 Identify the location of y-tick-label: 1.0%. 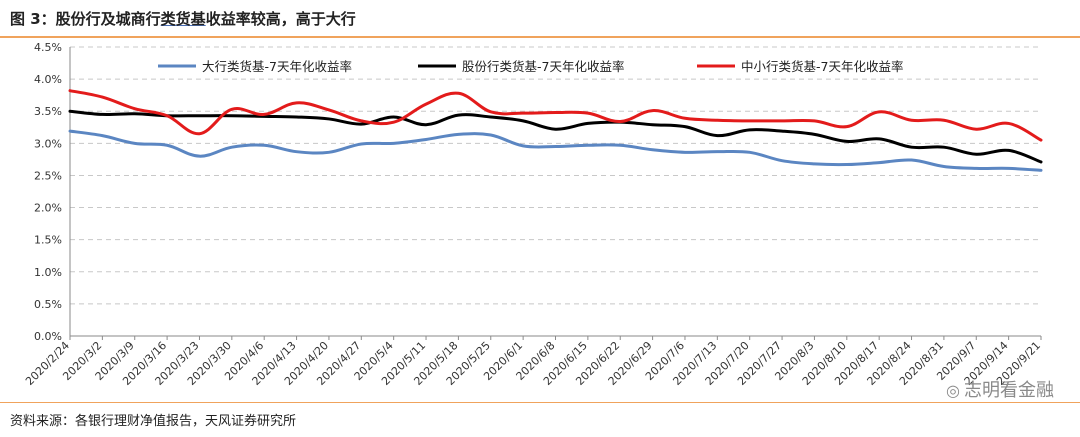
(48, 272).